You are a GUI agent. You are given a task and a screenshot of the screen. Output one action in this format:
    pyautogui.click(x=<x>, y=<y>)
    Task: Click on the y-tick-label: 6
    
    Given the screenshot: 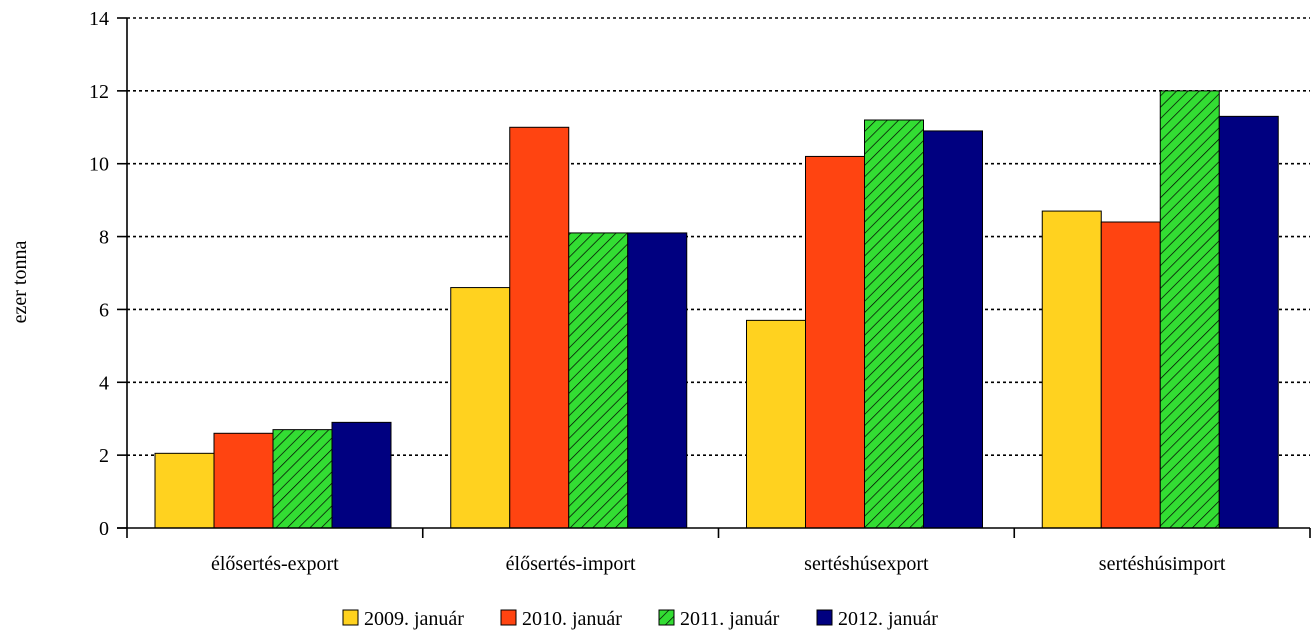 What is the action you would take?
    pyautogui.click(x=104, y=310)
    